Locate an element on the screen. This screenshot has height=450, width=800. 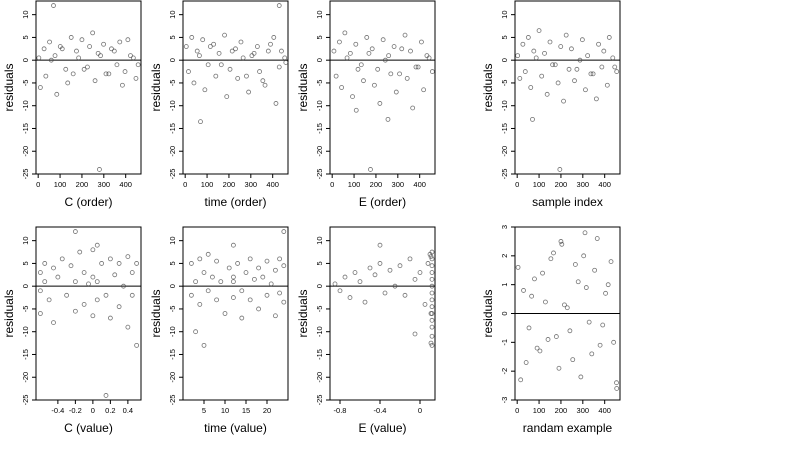
x-tick-label: 400 is located at coordinates (272, 184).